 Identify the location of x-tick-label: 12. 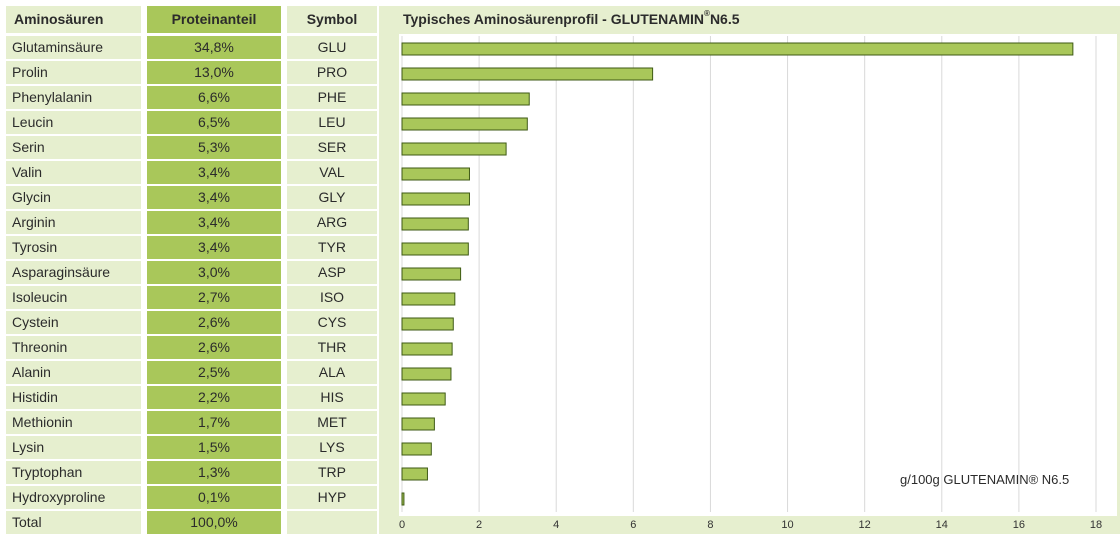
(865, 525).